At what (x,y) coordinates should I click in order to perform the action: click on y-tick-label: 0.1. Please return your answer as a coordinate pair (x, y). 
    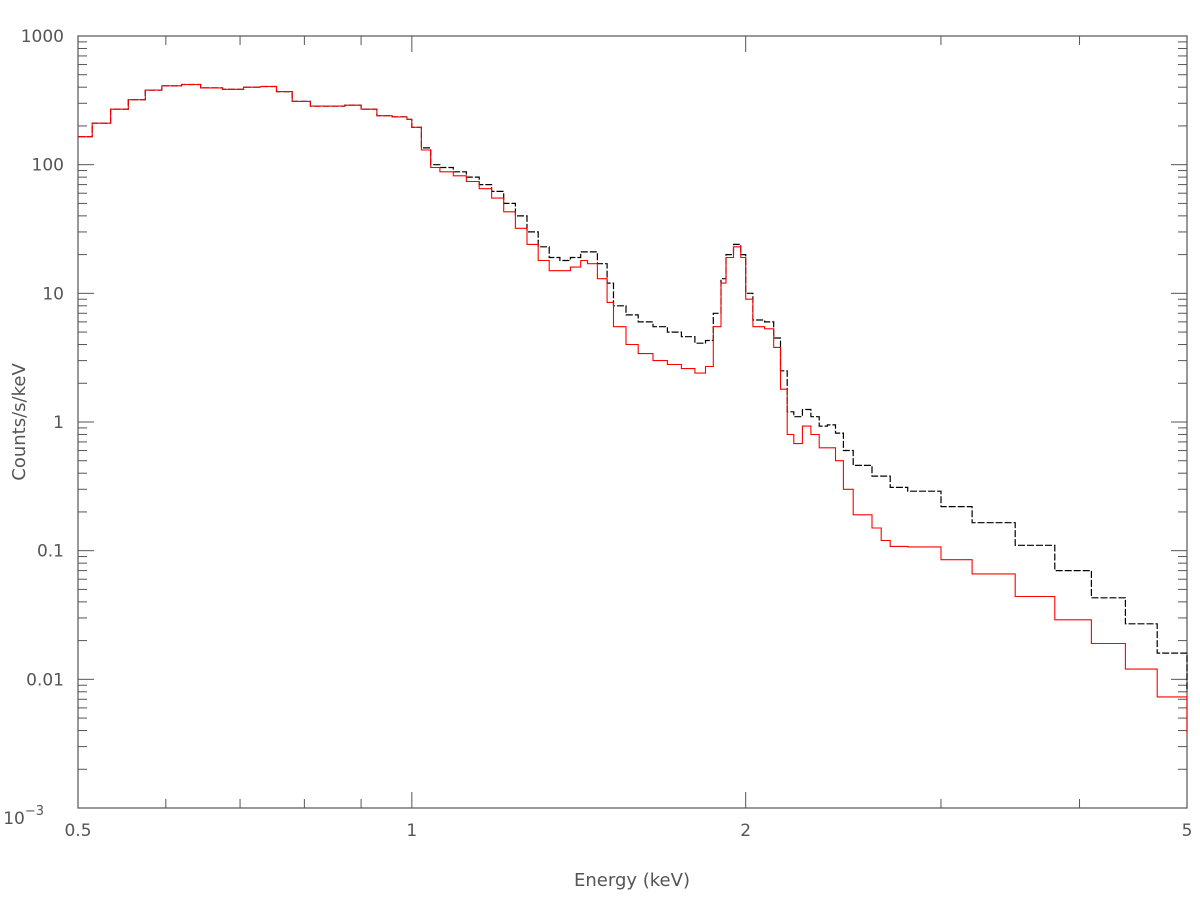
    Looking at the image, I should click on (50, 552).